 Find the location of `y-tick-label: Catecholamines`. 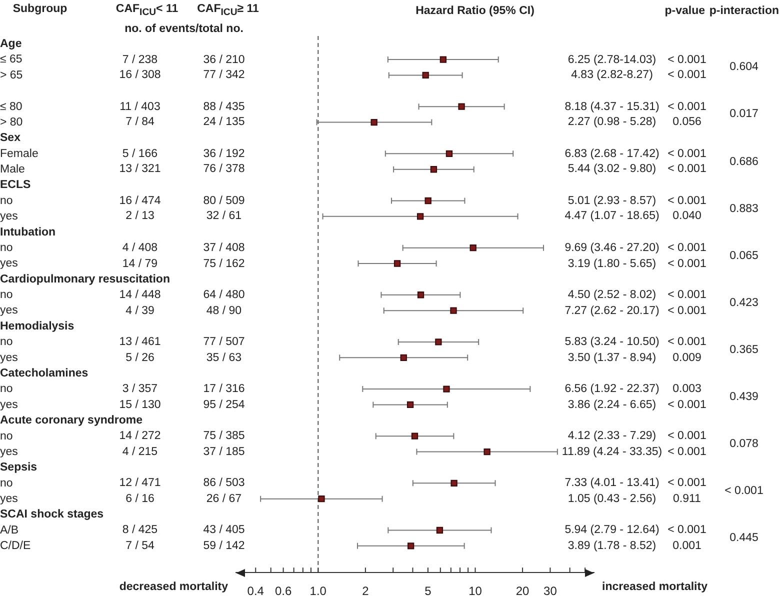

y-tick-label: Catecholamines is located at coordinates (44, 374).